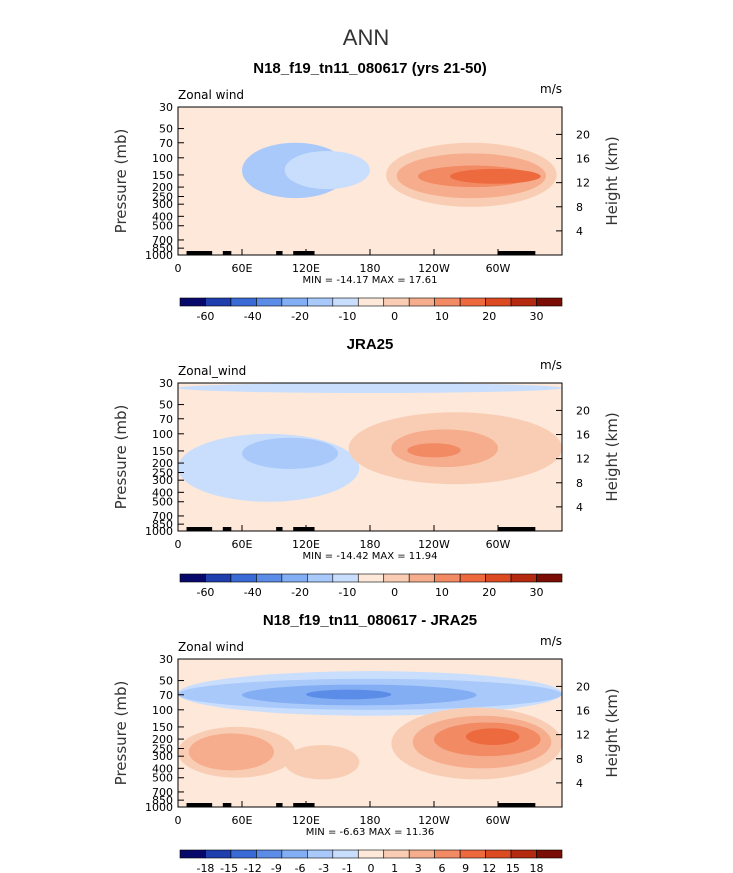 Image resolution: width=733 pixels, height=873 pixels. What do you see at coordinates (162, 800) in the screenshot?
I see `pressure-tick-label: 850` at bounding box center [162, 800].